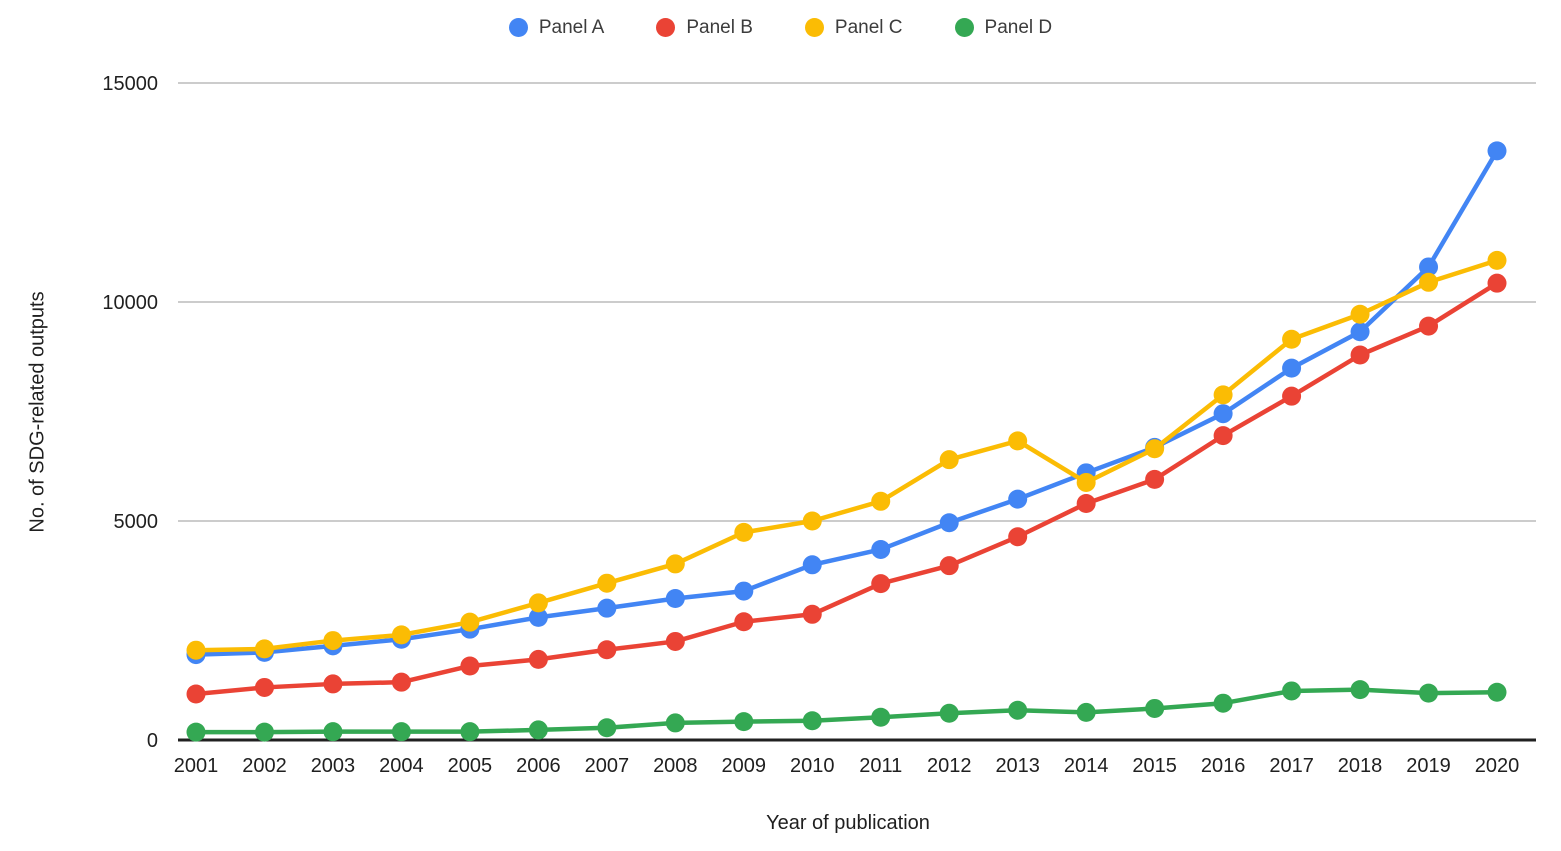 This screenshot has height=851, width=1561. I want to click on x-tick-label: 2015, so click(1154, 766).